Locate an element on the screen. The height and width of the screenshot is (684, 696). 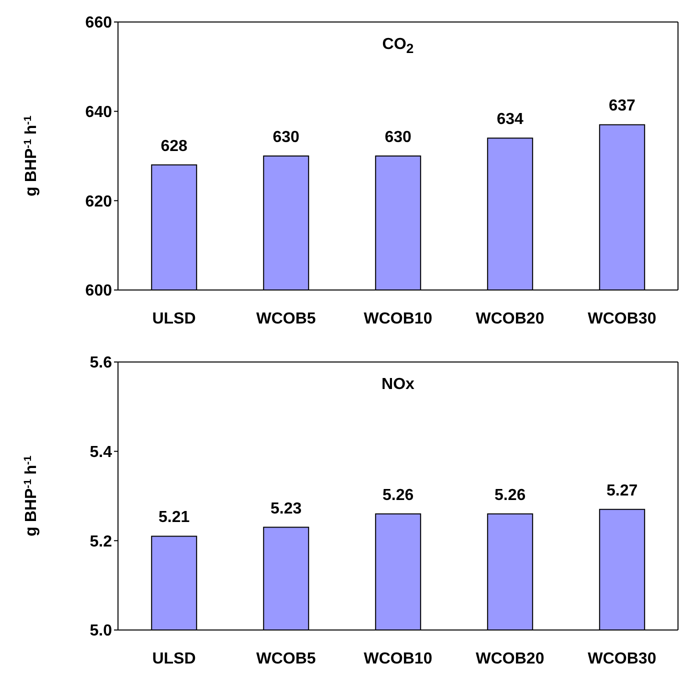
data-label: 5.23 is located at coordinates (286, 509).